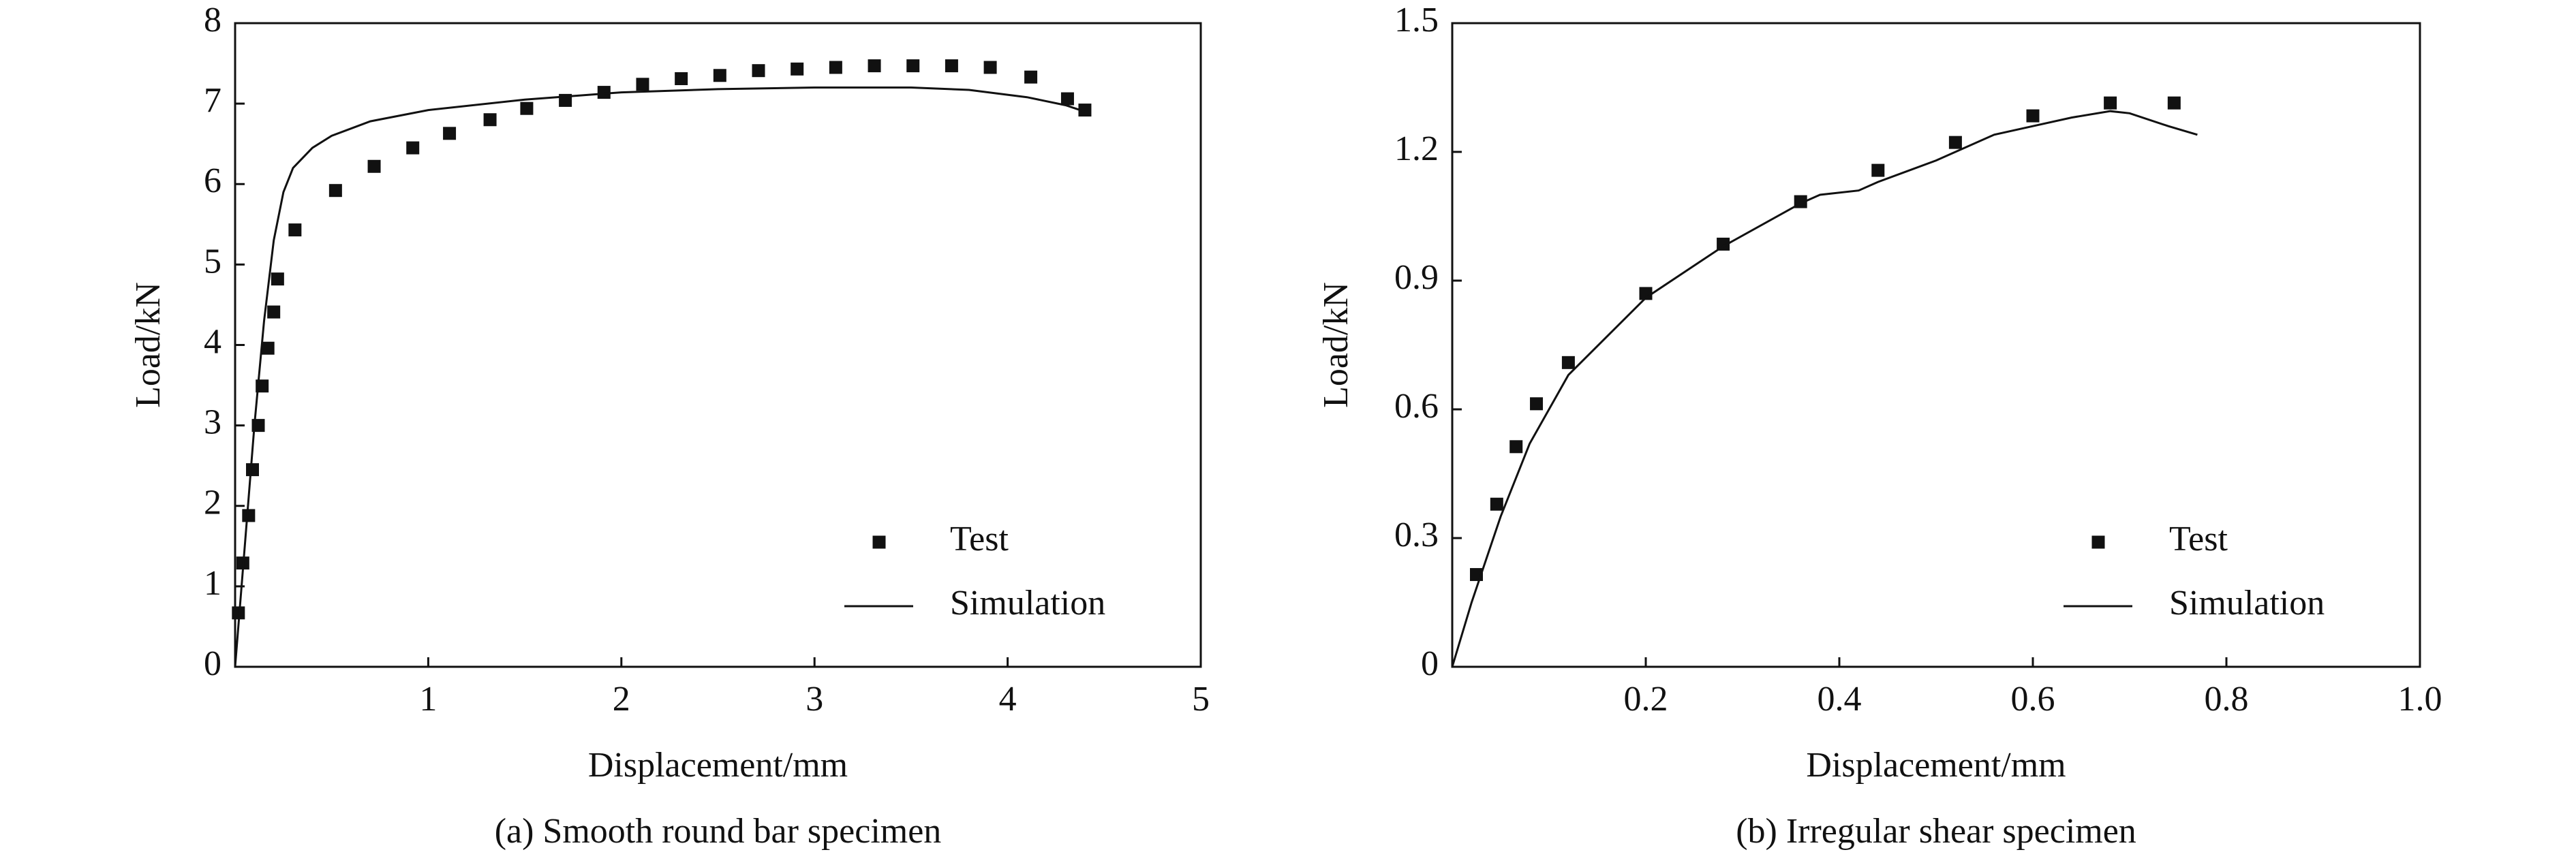 The height and width of the screenshot is (865, 2576). I want to click on y-tick-label: 3, so click(212, 423).